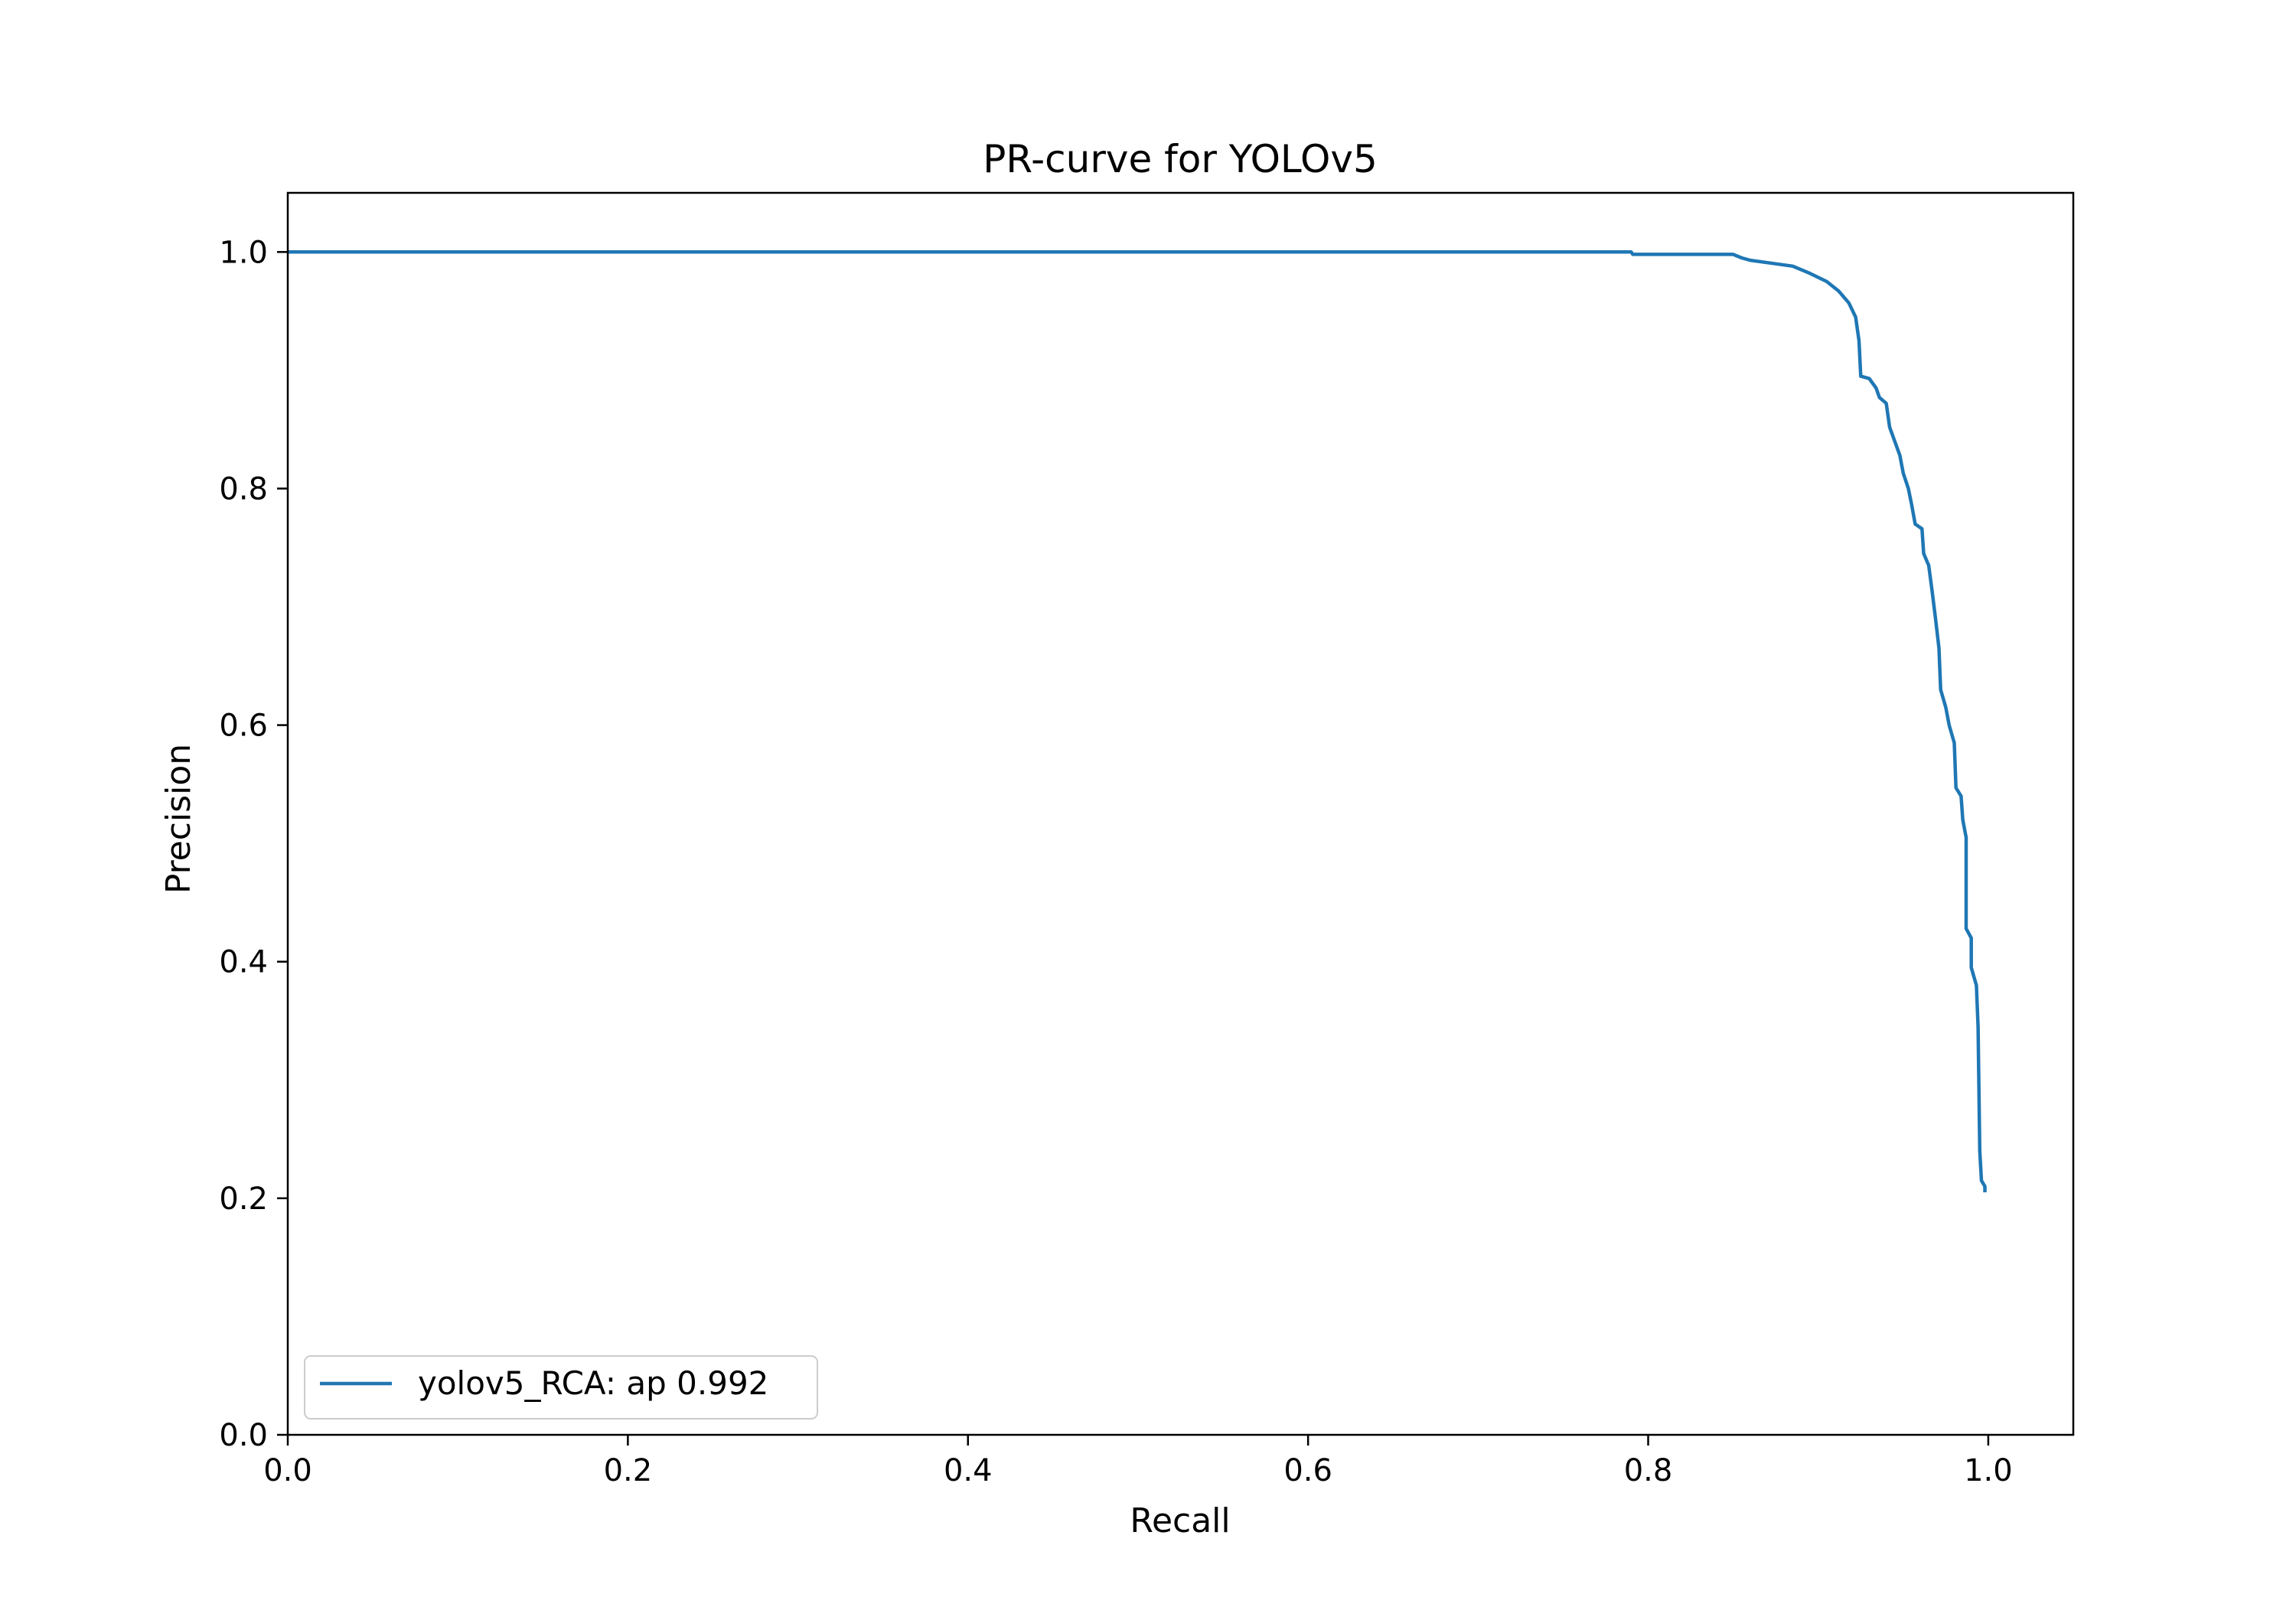 The height and width of the screenshot is (1607, 2296). Describe the element at coordinates (1988, 1470) in the screenshot. I see `x-tick-label: 1.0` at that location.